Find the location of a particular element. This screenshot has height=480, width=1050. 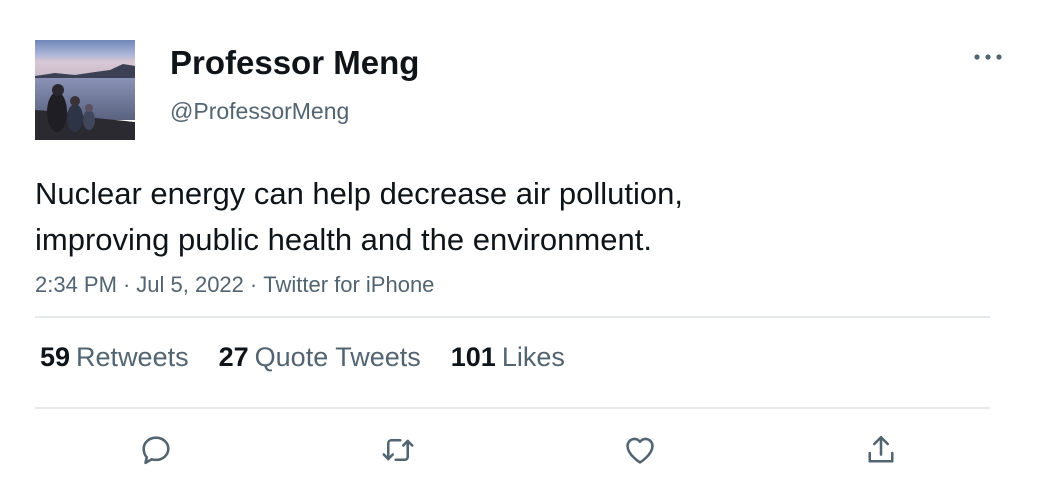

reply-icon is located at coordinates (156, 450).